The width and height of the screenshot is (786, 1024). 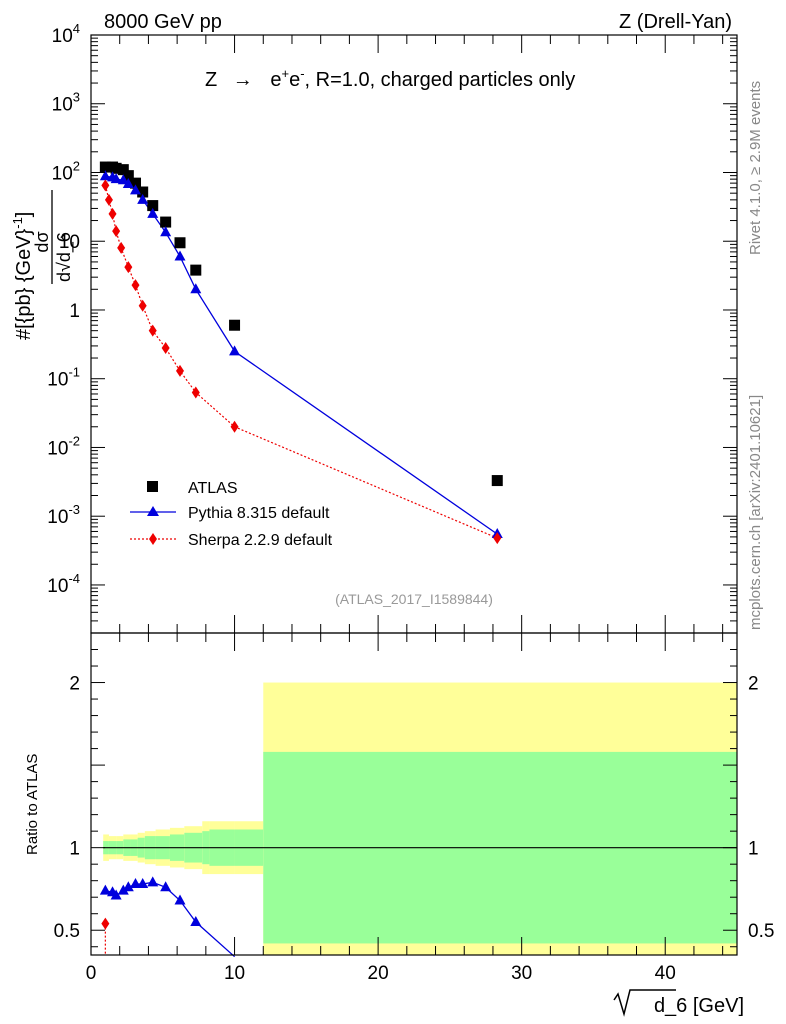 I want to click on y-sqrt-sign: √, so click(x=64, y=267).